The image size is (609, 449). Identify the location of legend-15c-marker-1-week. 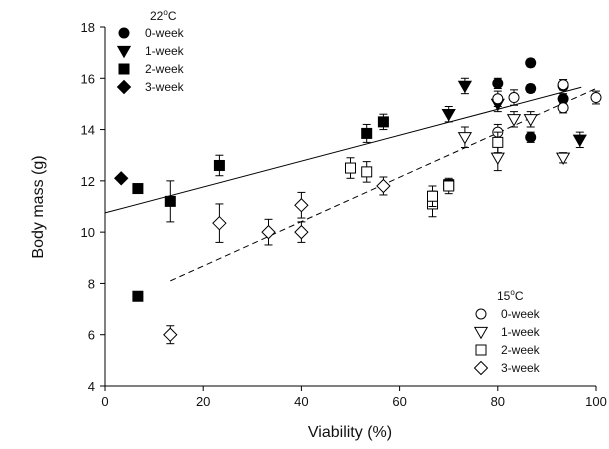
(481, 333).